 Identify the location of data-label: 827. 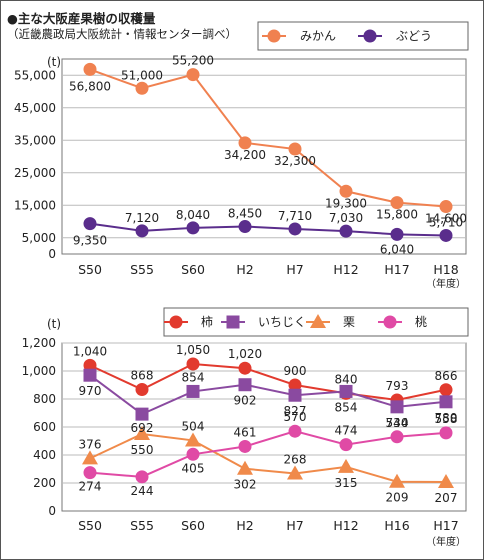
(295, 411).